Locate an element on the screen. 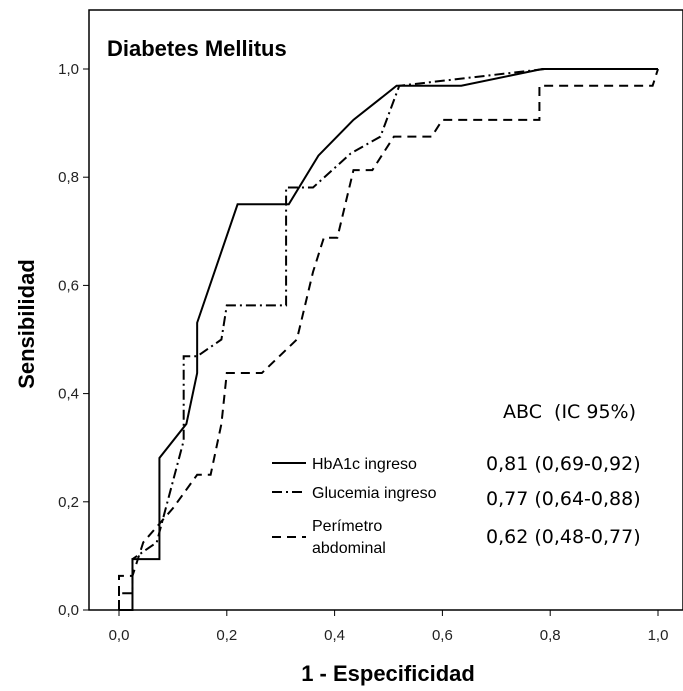  y-tick-label: 0,8 is located at coordinates (68, 177).